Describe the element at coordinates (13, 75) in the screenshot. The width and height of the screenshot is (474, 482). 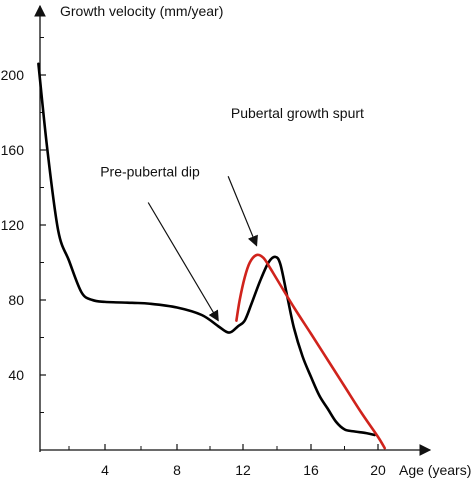
I see `y-tick-label: 200` at that location.